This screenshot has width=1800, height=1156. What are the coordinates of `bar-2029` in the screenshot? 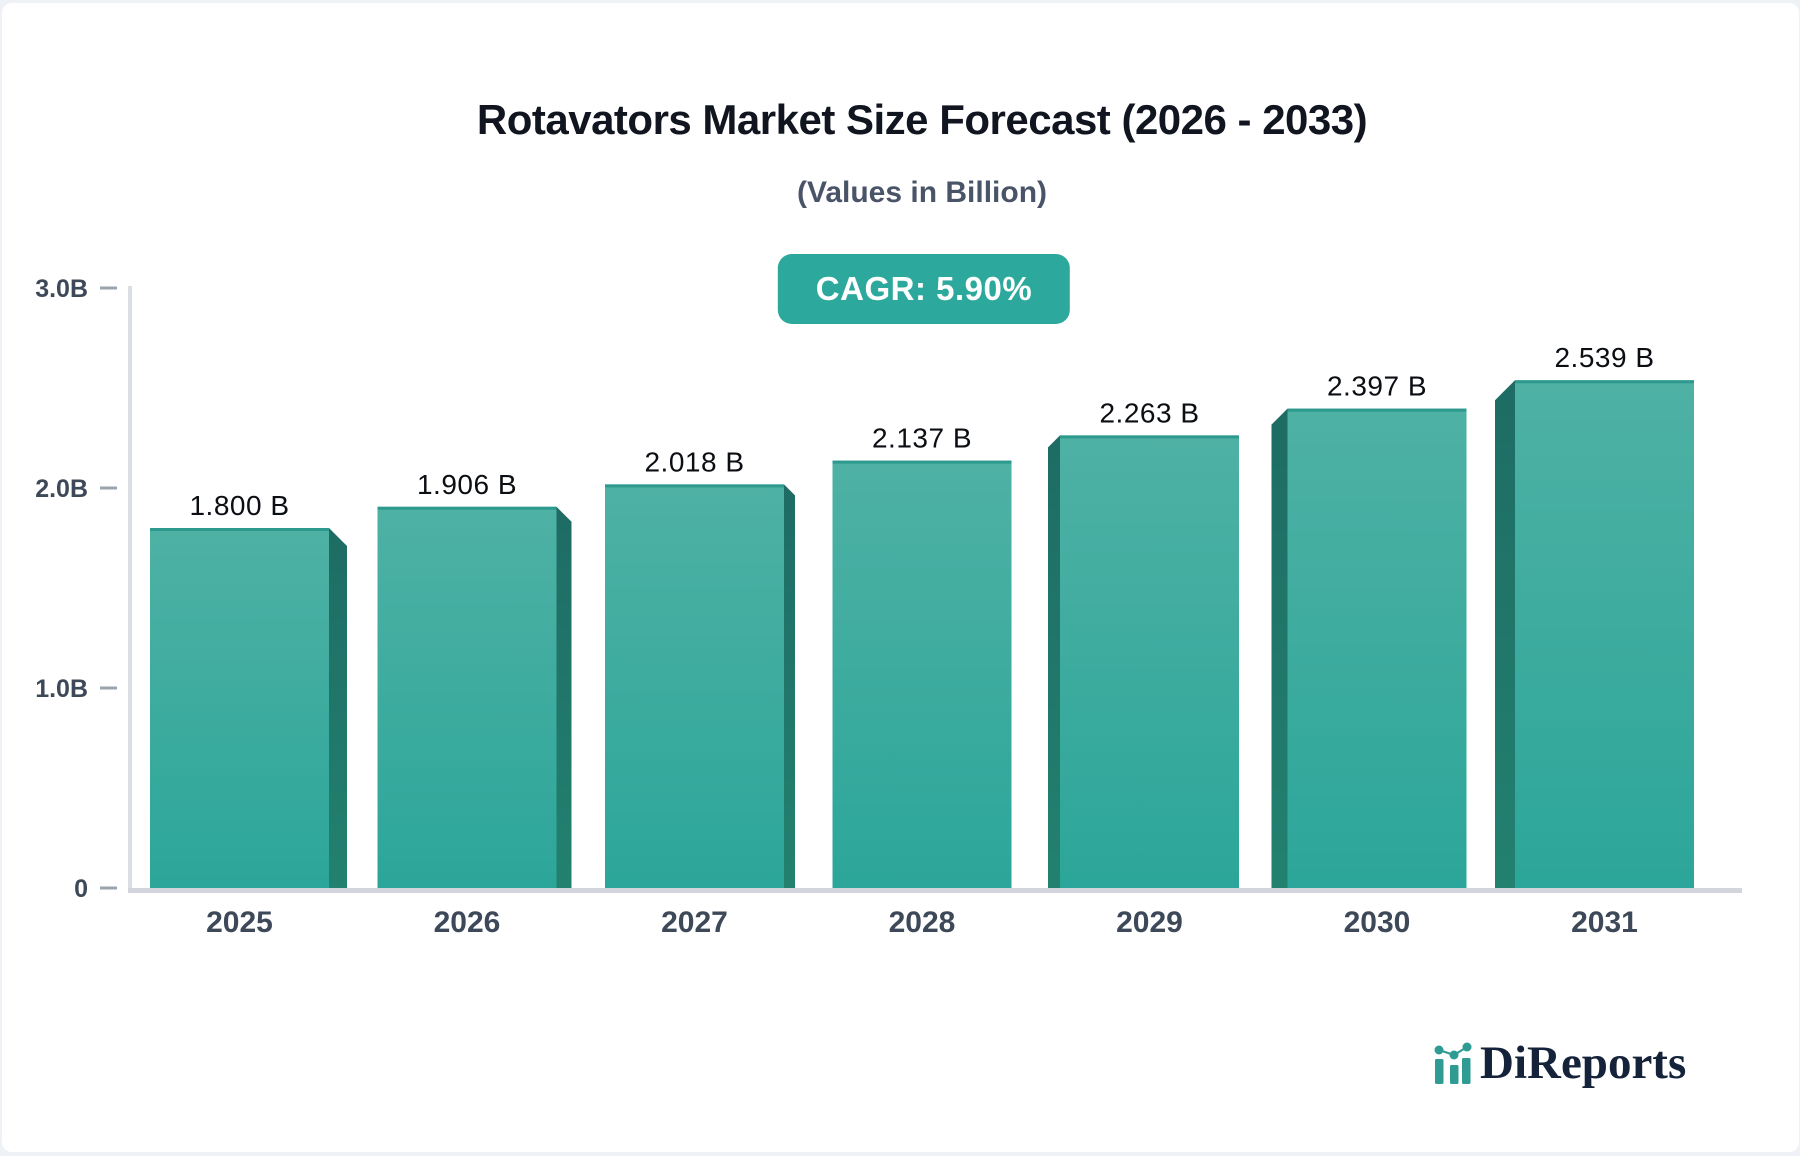 It's located at (1149, 662).